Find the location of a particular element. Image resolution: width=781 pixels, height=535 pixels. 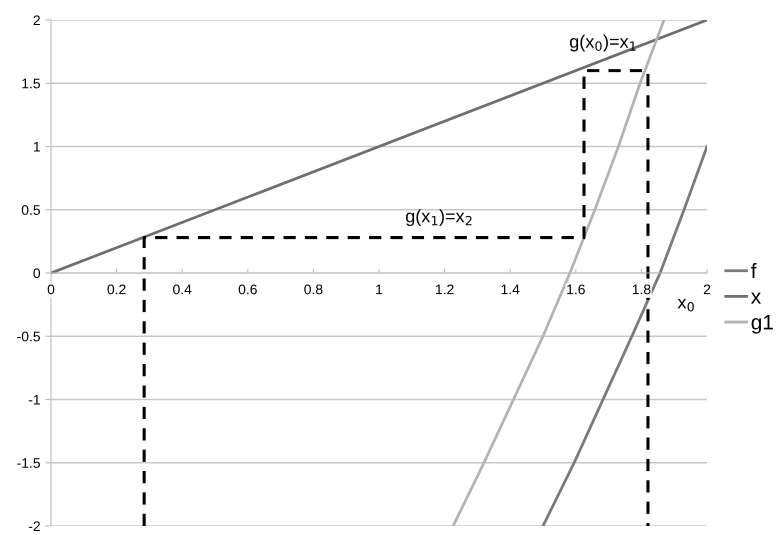

x-tick-label: 2 is located at coordinates (707, 289).